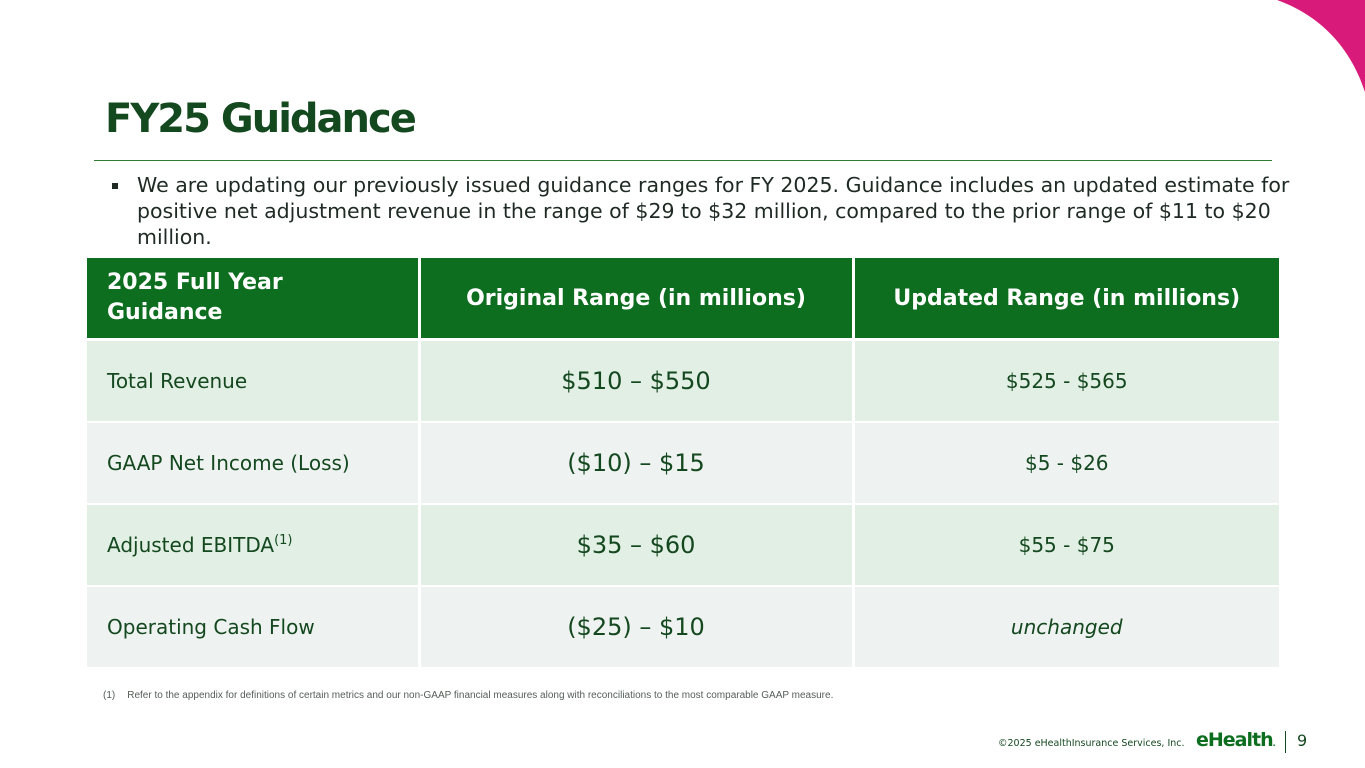 The image size is (1365, 768). I want to click on header-original-range: Original Range (in millions), so click(637, 299).